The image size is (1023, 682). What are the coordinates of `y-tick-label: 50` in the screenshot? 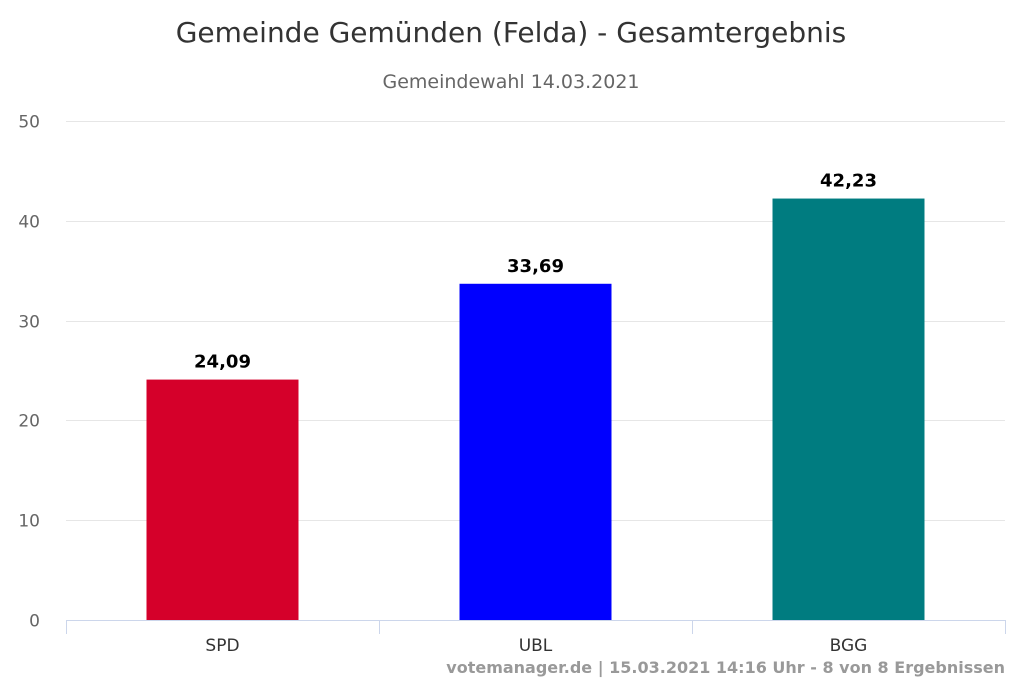 It's located at (29, 123).